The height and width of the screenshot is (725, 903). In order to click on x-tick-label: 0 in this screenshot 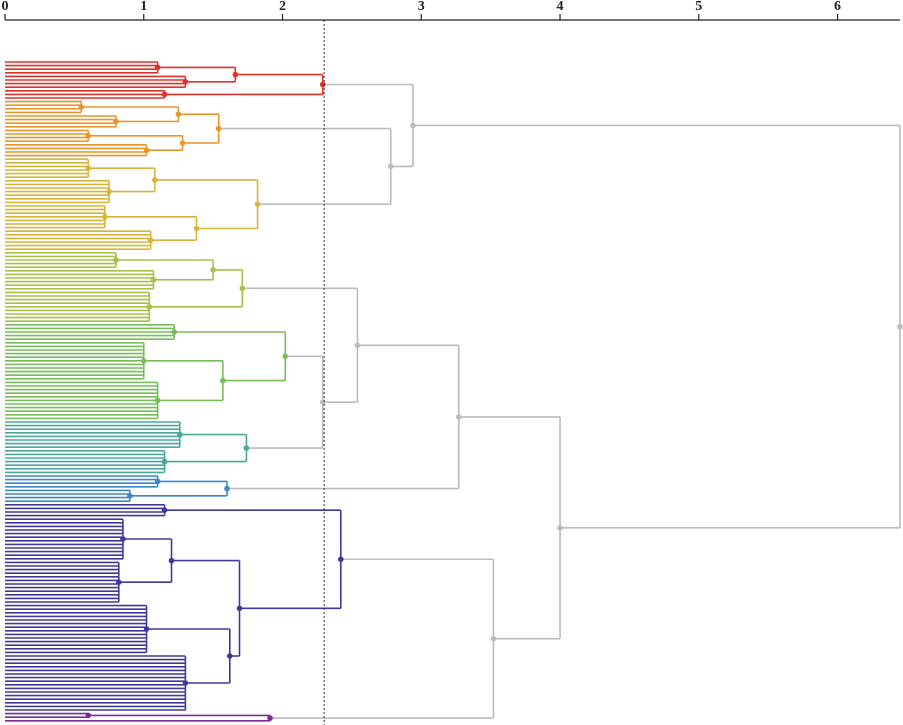, I will do `click(5, 7)`.